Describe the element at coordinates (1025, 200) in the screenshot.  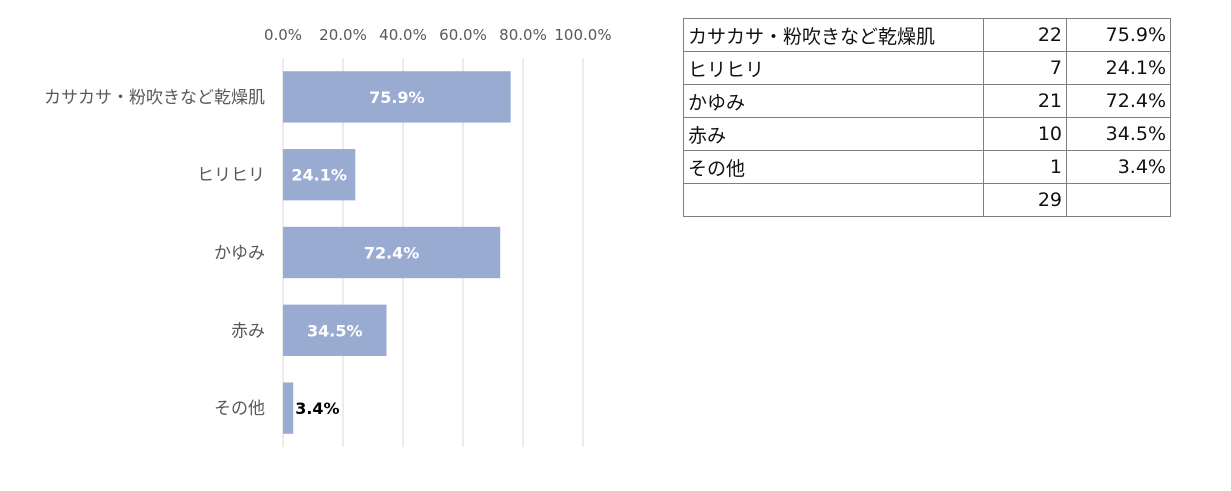
I see `total-count: 29` at that location.